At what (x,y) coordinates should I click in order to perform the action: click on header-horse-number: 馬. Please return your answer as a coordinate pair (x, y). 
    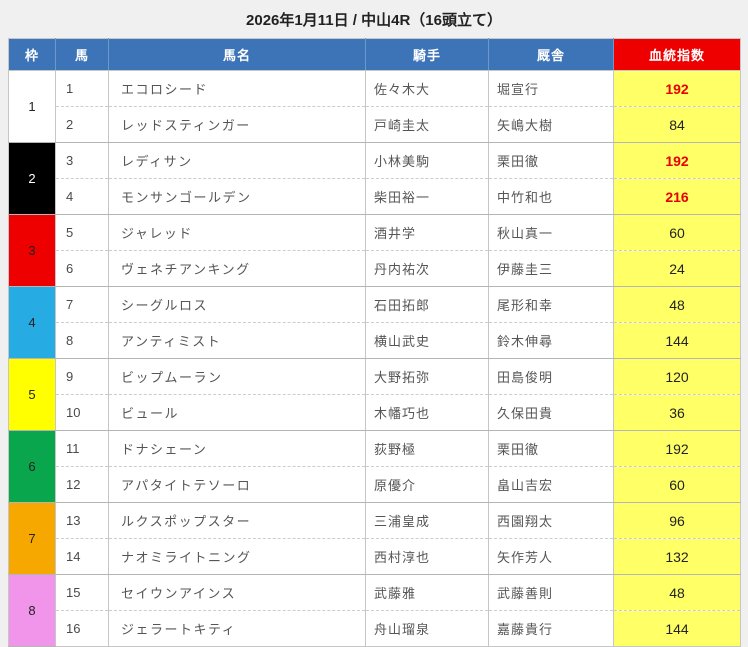
    Looking at the image, I should click on (82, 54).